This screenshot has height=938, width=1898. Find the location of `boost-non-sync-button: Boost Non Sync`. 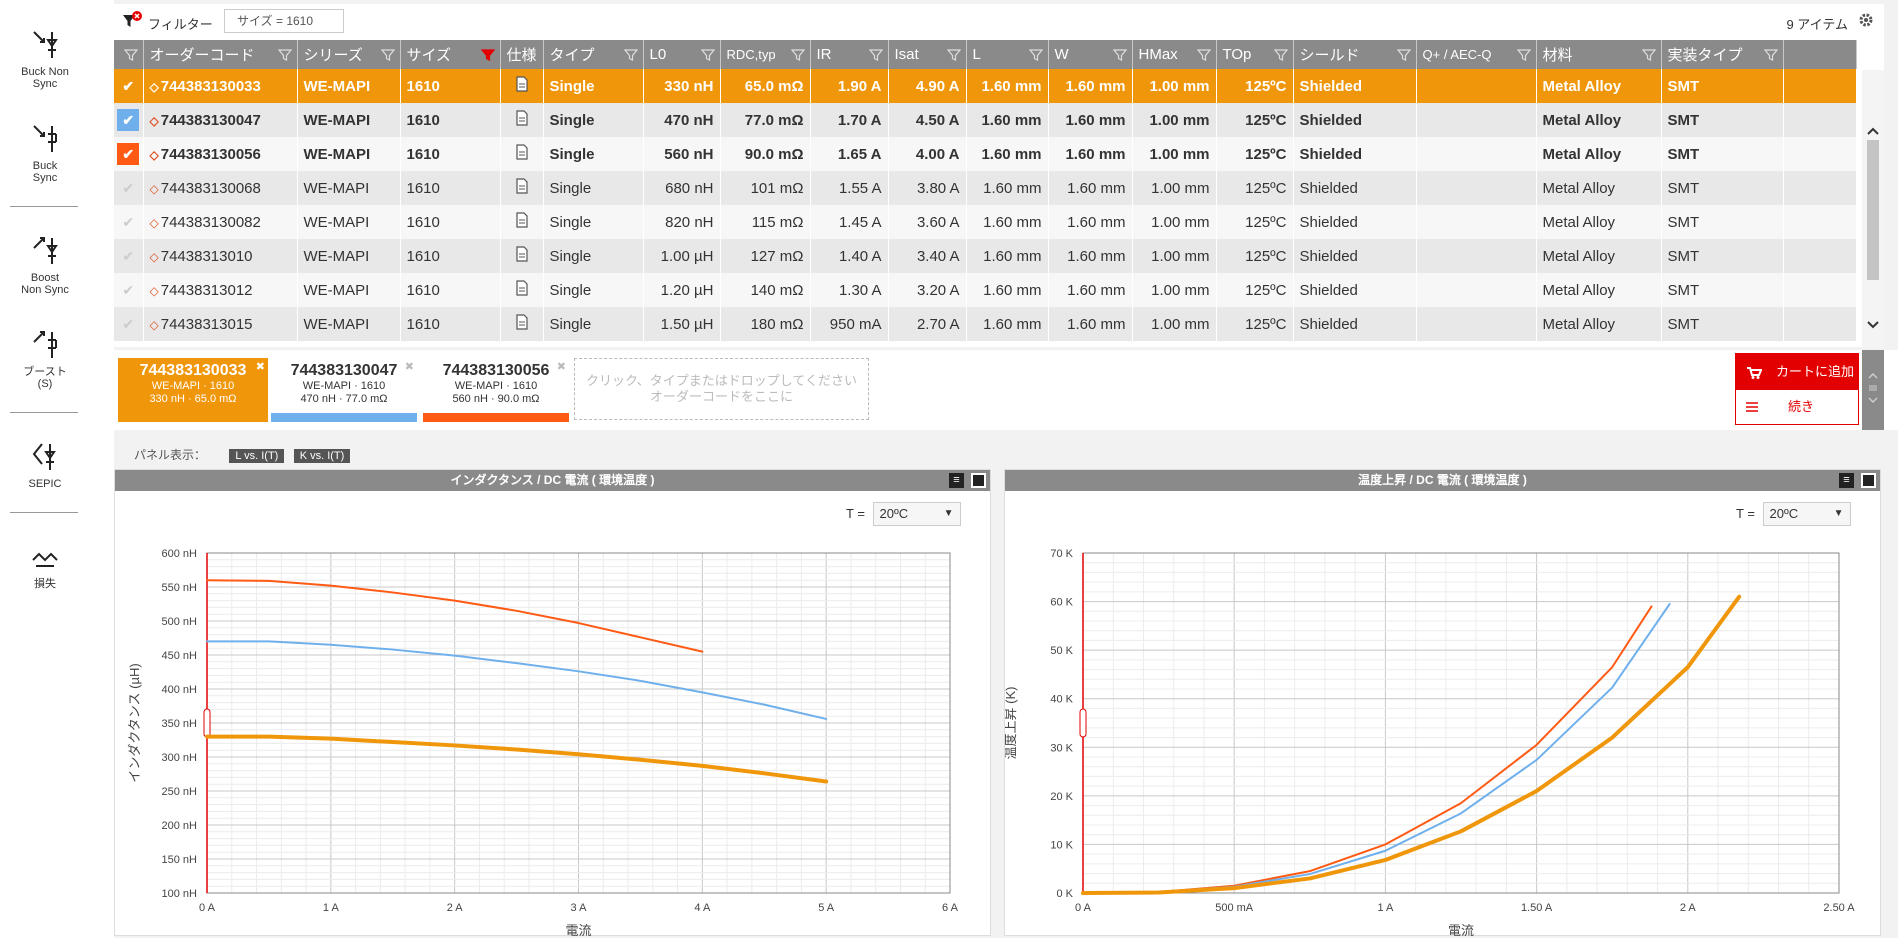

boost-non-sync-button: Boost Non Sync is located at coordinates (45, 265).